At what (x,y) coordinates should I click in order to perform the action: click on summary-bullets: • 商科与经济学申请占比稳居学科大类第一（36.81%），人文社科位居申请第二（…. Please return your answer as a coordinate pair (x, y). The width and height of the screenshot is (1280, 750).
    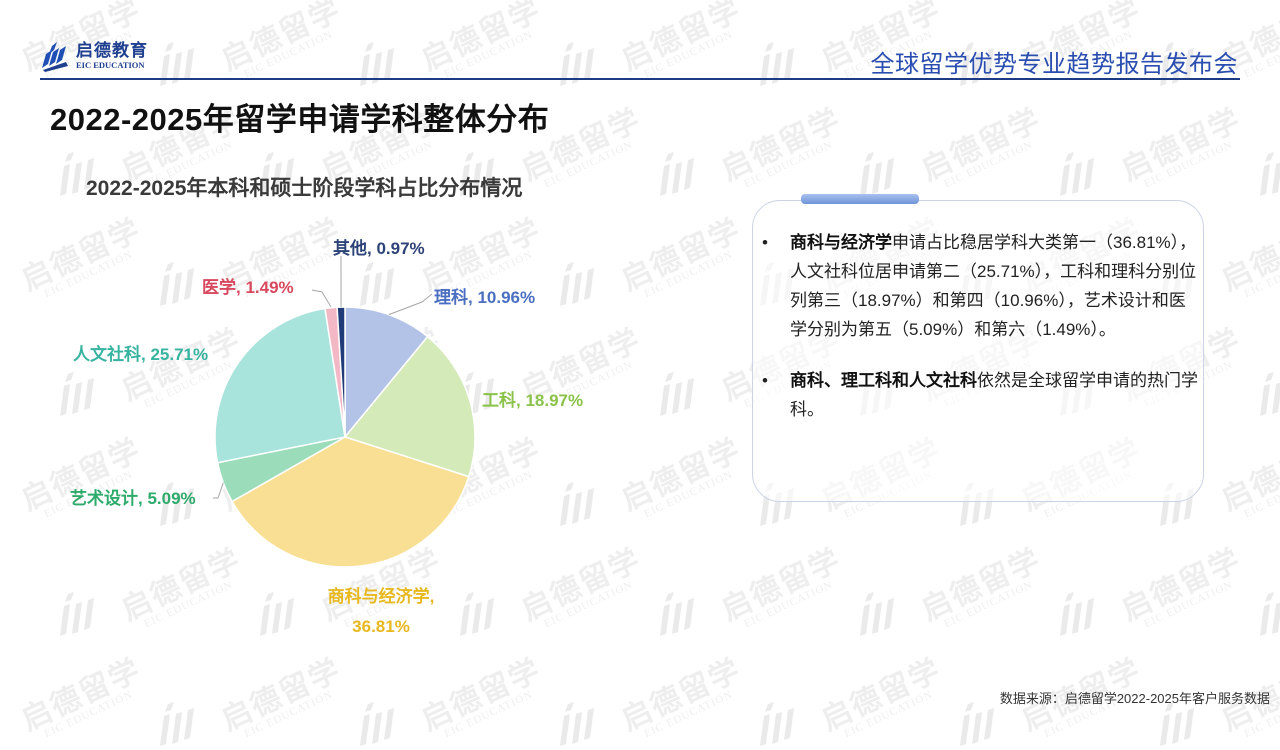
    Looking at the image, I should click on (978, 337).